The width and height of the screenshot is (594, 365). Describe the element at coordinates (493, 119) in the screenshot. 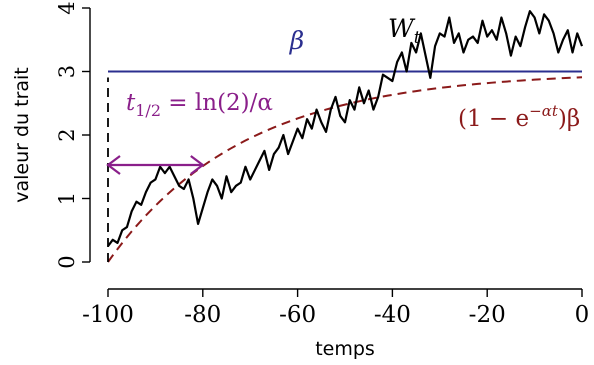

I see `mean-label-prefix: (1 − e` at that location.